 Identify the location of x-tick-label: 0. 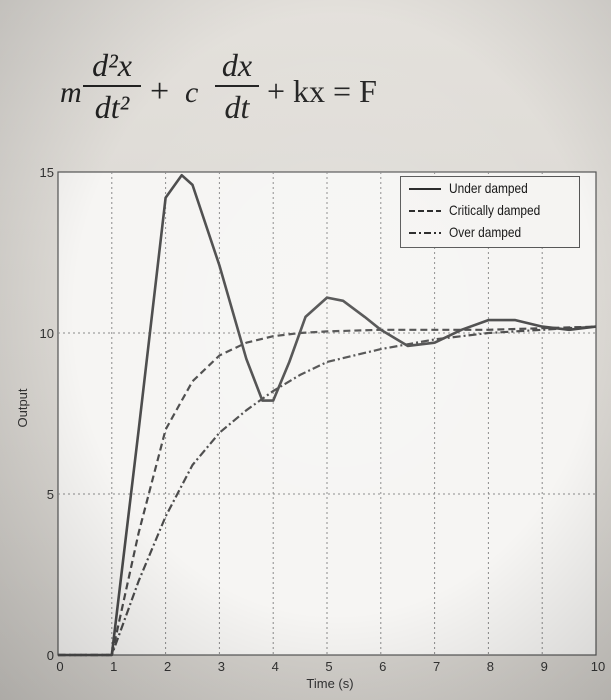
(59, 666).